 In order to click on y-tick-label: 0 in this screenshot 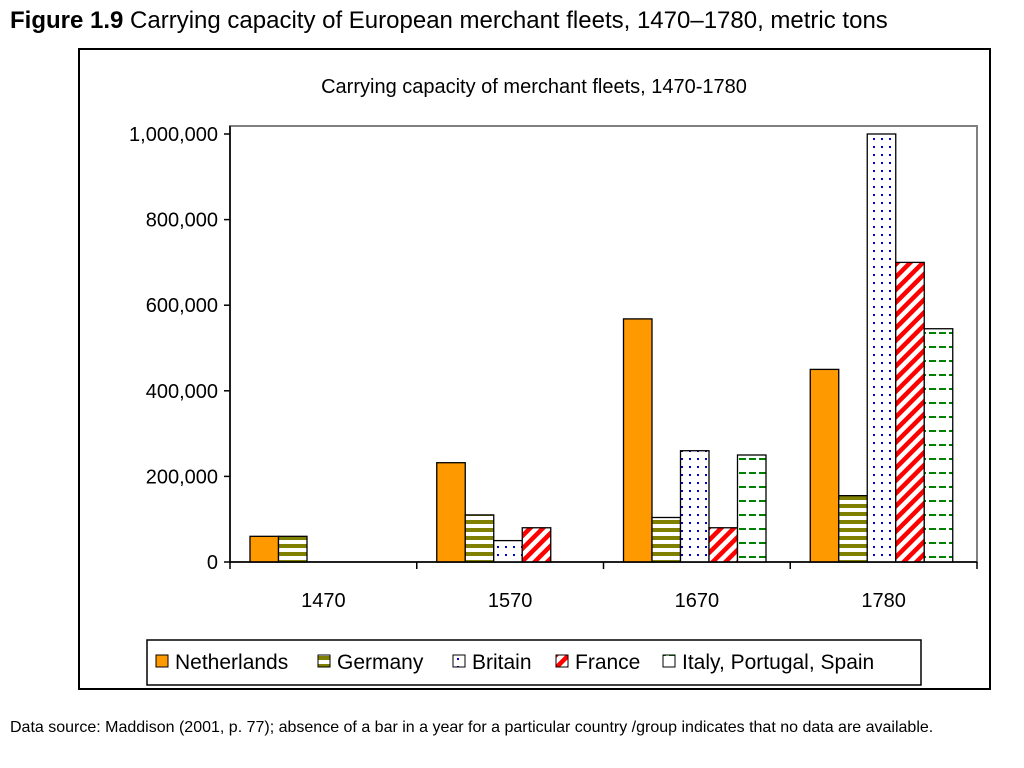, I will do `click(212, 563)`.